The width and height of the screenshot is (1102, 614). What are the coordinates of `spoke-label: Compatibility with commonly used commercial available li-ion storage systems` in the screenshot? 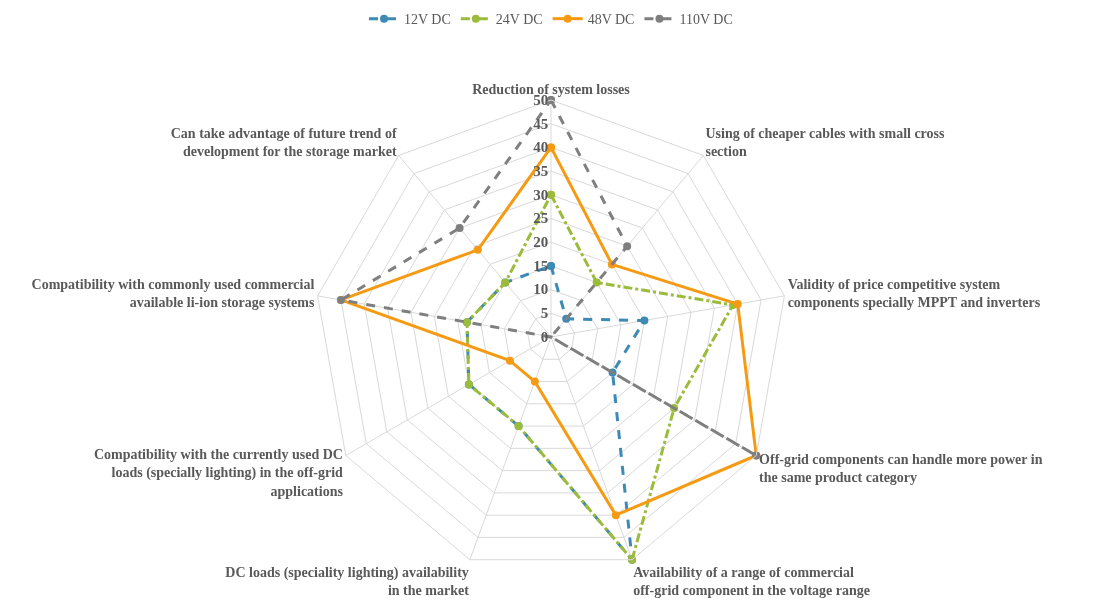 It's located at (173, 293).